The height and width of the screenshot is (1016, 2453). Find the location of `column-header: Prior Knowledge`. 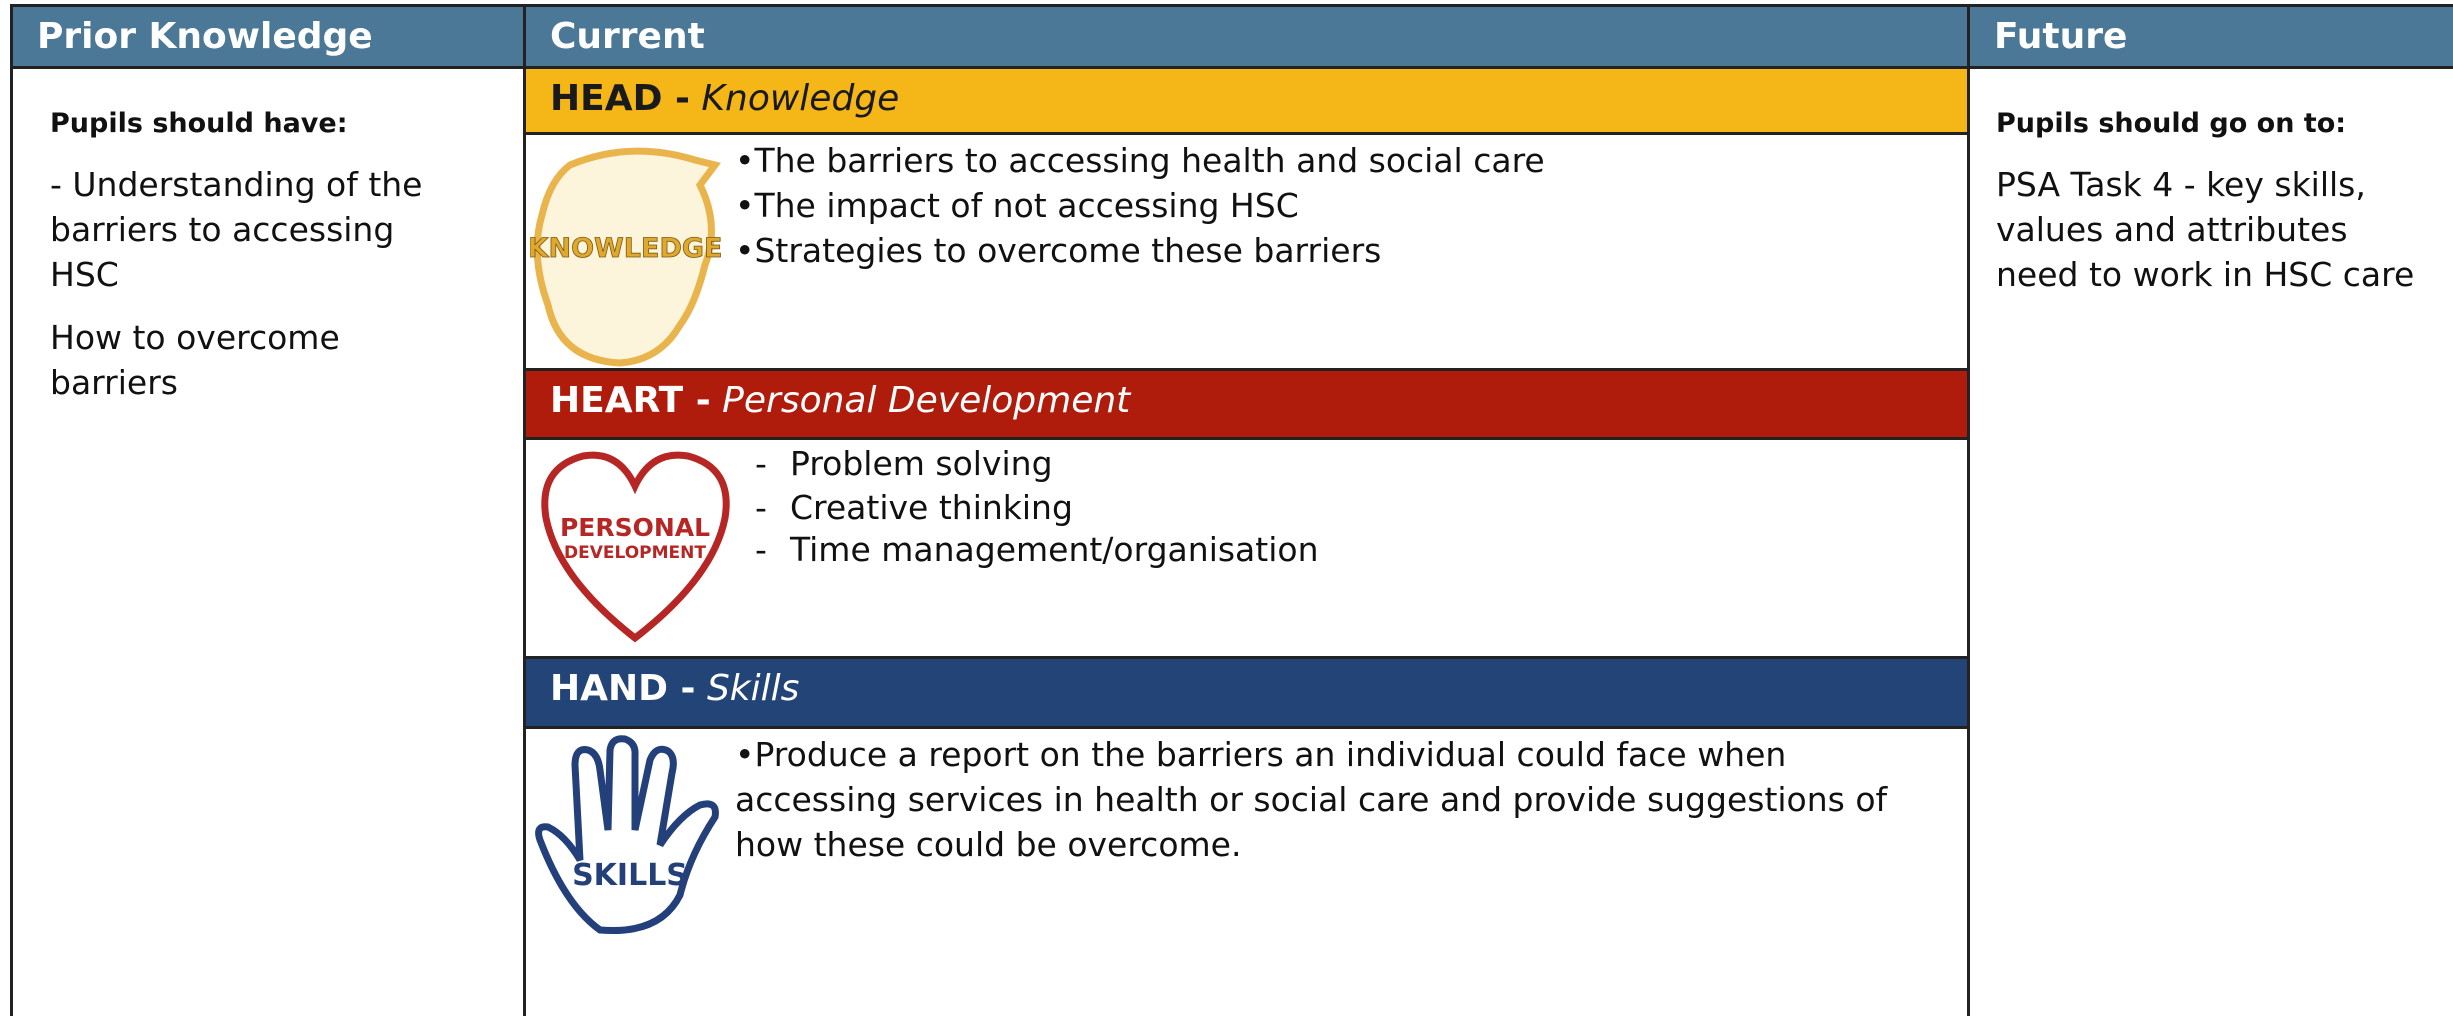

column-header: Prior Knowledge is located at coordinates (267, 36).